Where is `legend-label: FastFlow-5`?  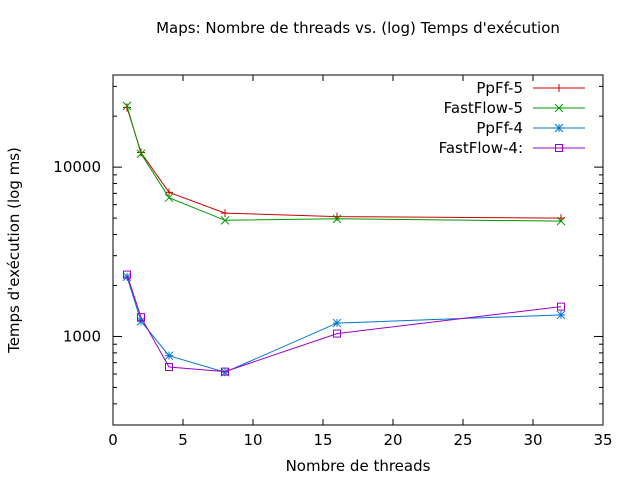
legend-label: FastFlow-5 is located at coordinates (483, 108).